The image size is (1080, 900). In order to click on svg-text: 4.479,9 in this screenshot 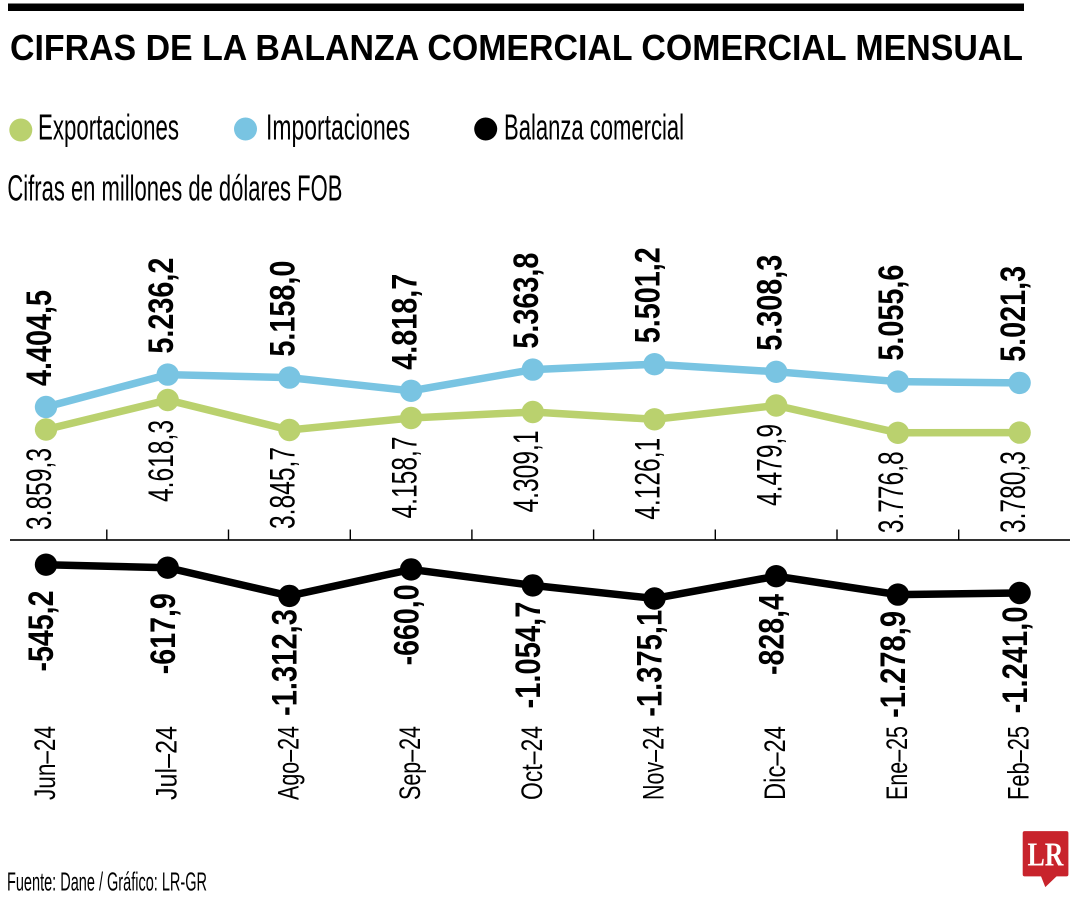, I will do `click(769, 465)`.